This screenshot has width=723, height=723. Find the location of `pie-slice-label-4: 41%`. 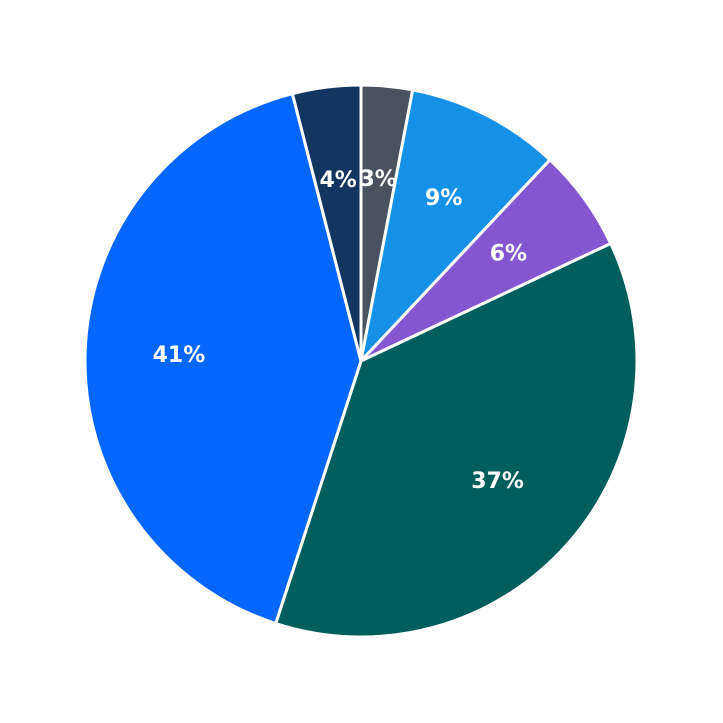

pie-slice-label-4: 41% is located at coordinates (179, 355).